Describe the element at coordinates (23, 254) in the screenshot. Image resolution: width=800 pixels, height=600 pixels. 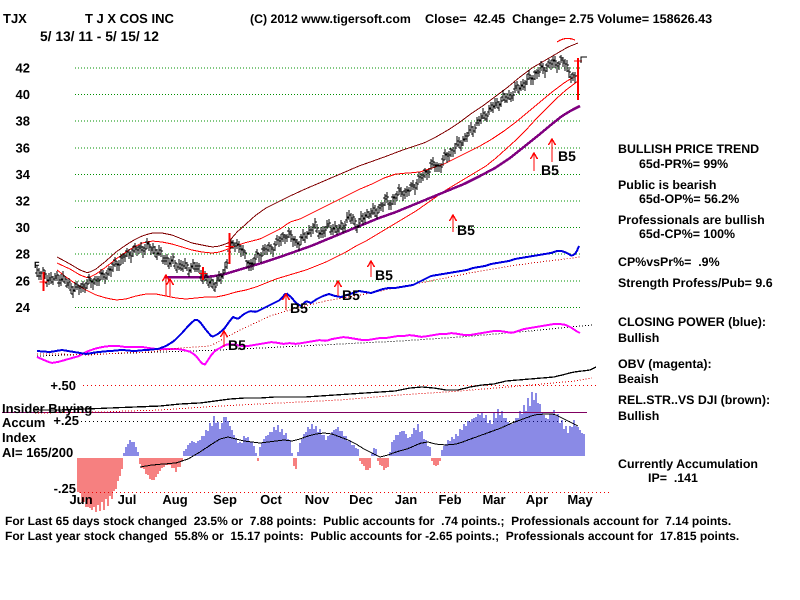
I see `svg-text: 28` at that location.